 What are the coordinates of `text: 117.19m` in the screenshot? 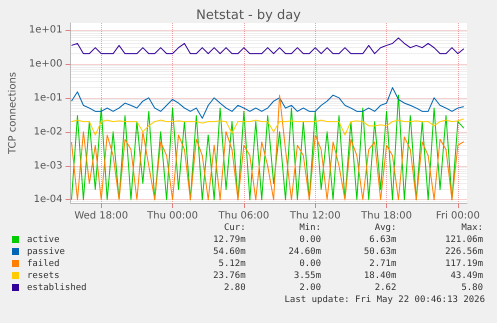 It's located at (464, 264).